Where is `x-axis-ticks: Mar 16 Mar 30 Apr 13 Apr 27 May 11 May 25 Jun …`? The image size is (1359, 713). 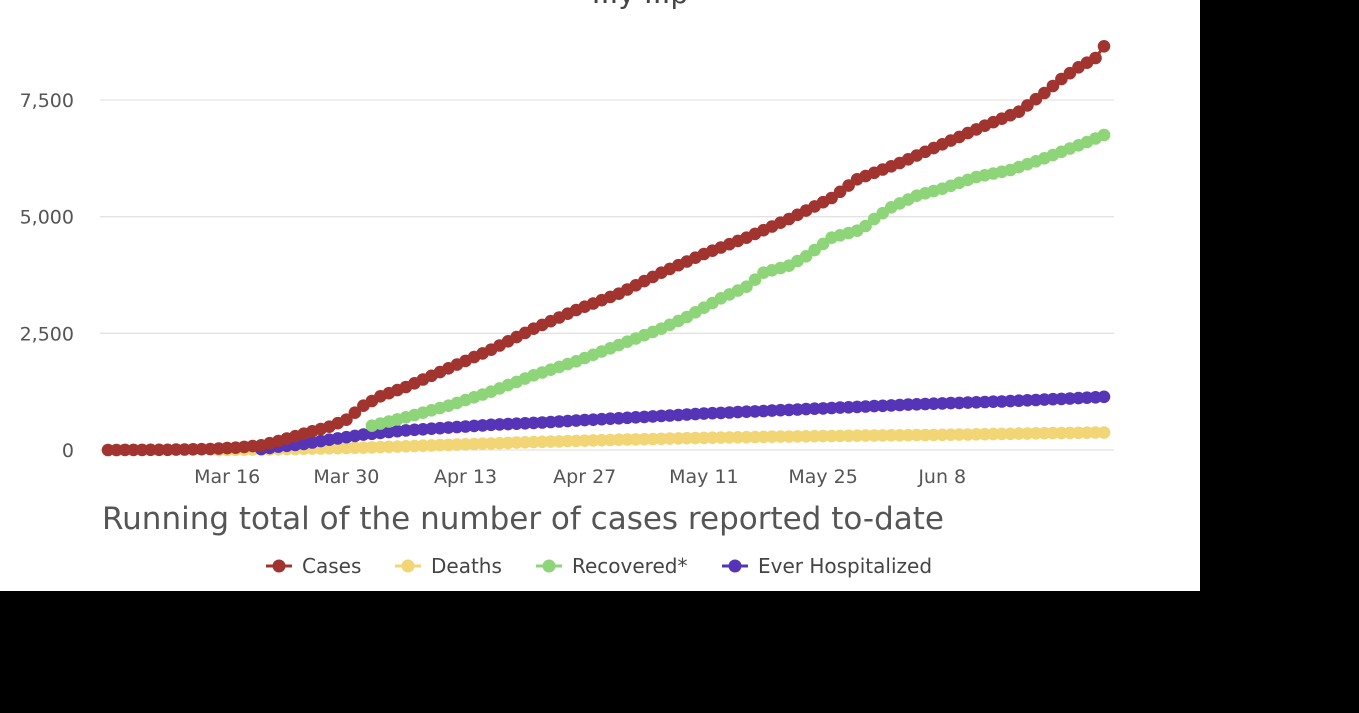
x-axis-ticks: Mar 16 Mar 30 Apr 13 Apr 27 May 11 May 25 Jun … is located at coordinates (580, 477).